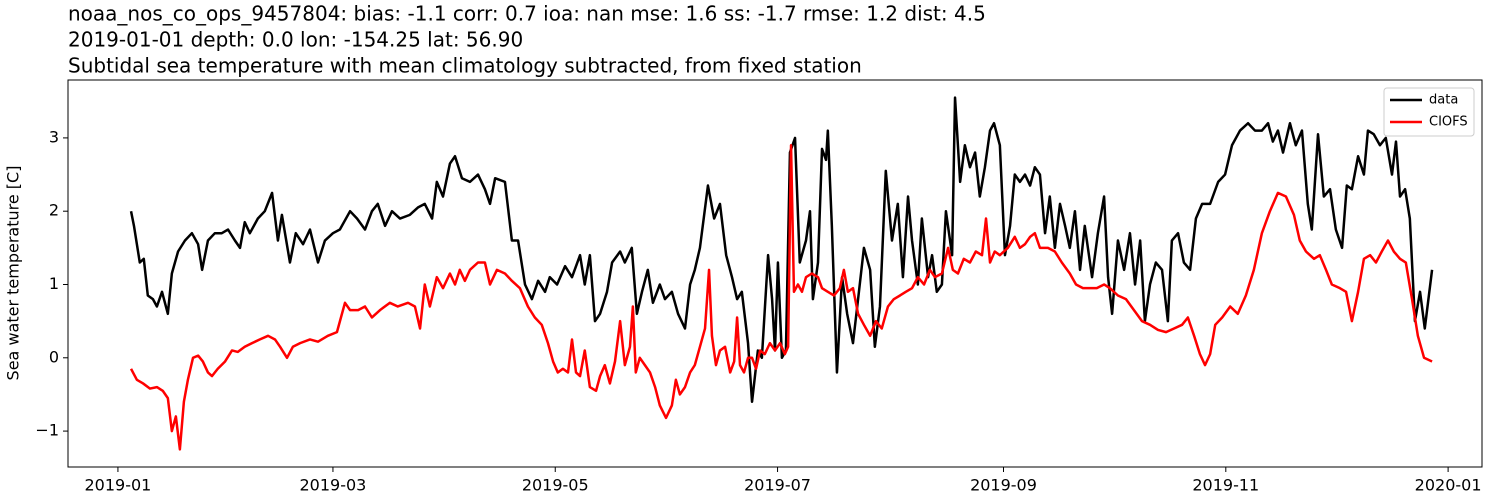 The height and width of the screenshot is (500, 1500). Describe the element at coordinates (54, 210) in the screenshot. I see `y-tick-label: 2` at that location.